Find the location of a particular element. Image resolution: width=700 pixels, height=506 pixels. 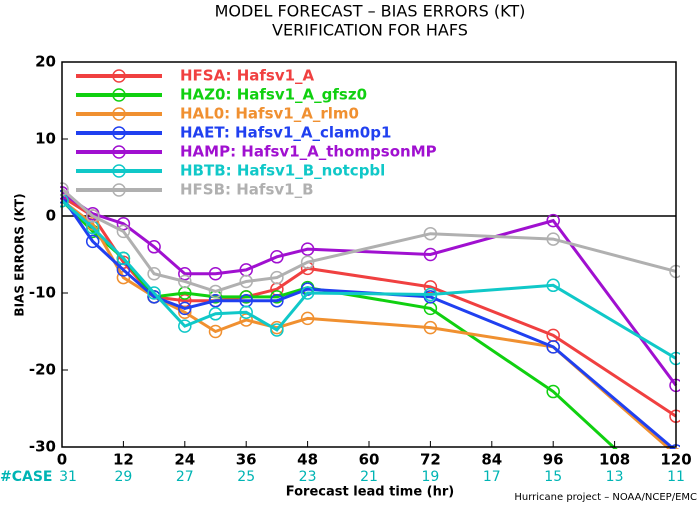

chart-title: MODEL FORECAST – BIAS ERRORS (KT) is located at coordinates (370, 11).